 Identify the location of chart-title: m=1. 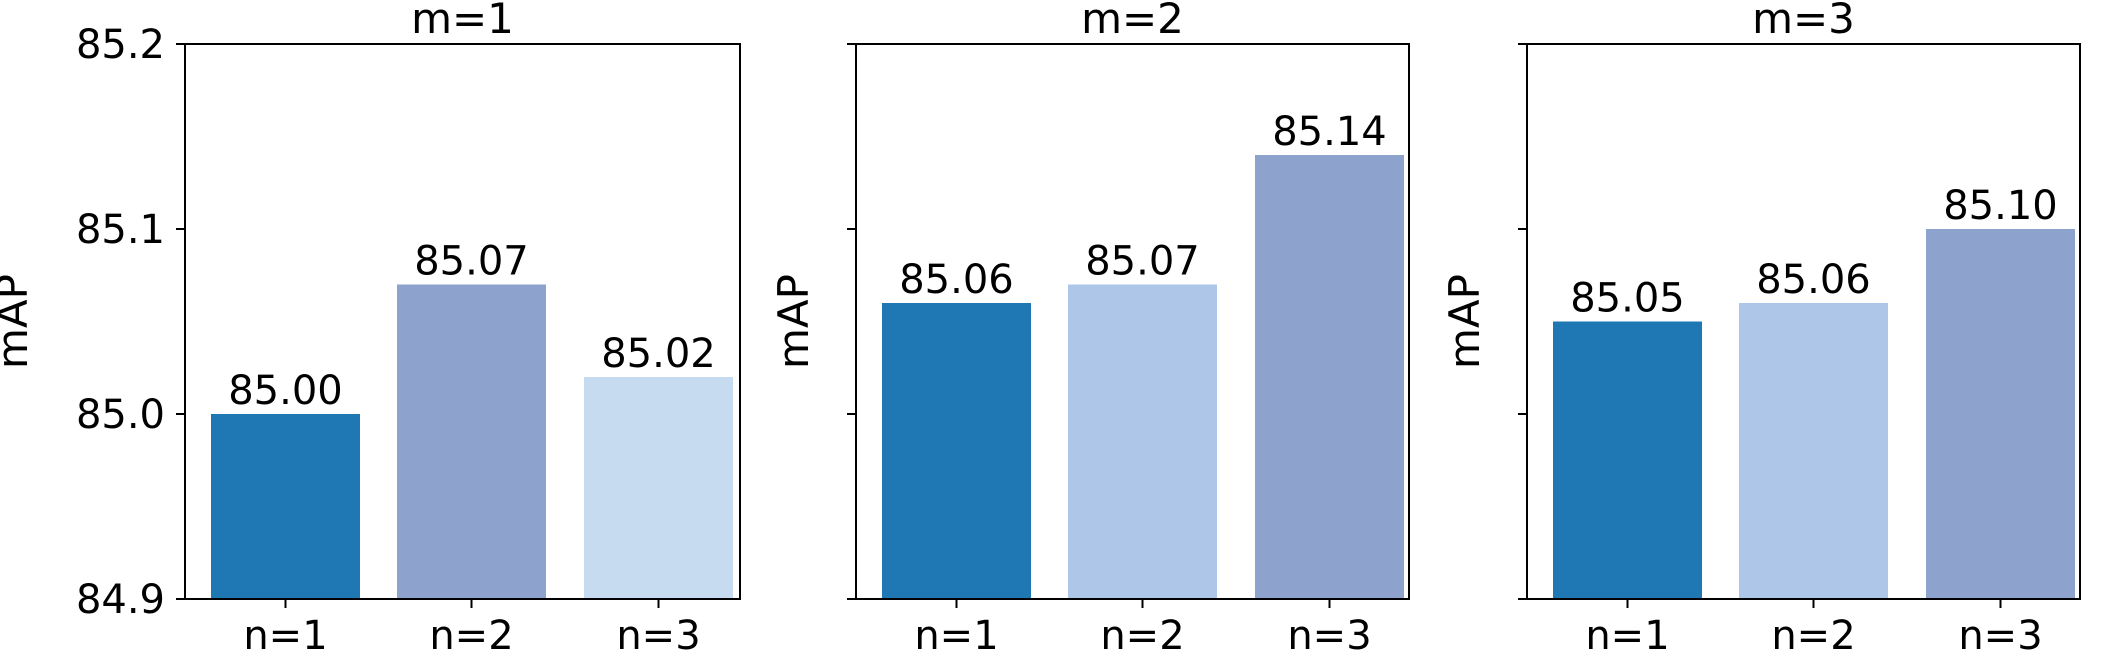
(462, 21).